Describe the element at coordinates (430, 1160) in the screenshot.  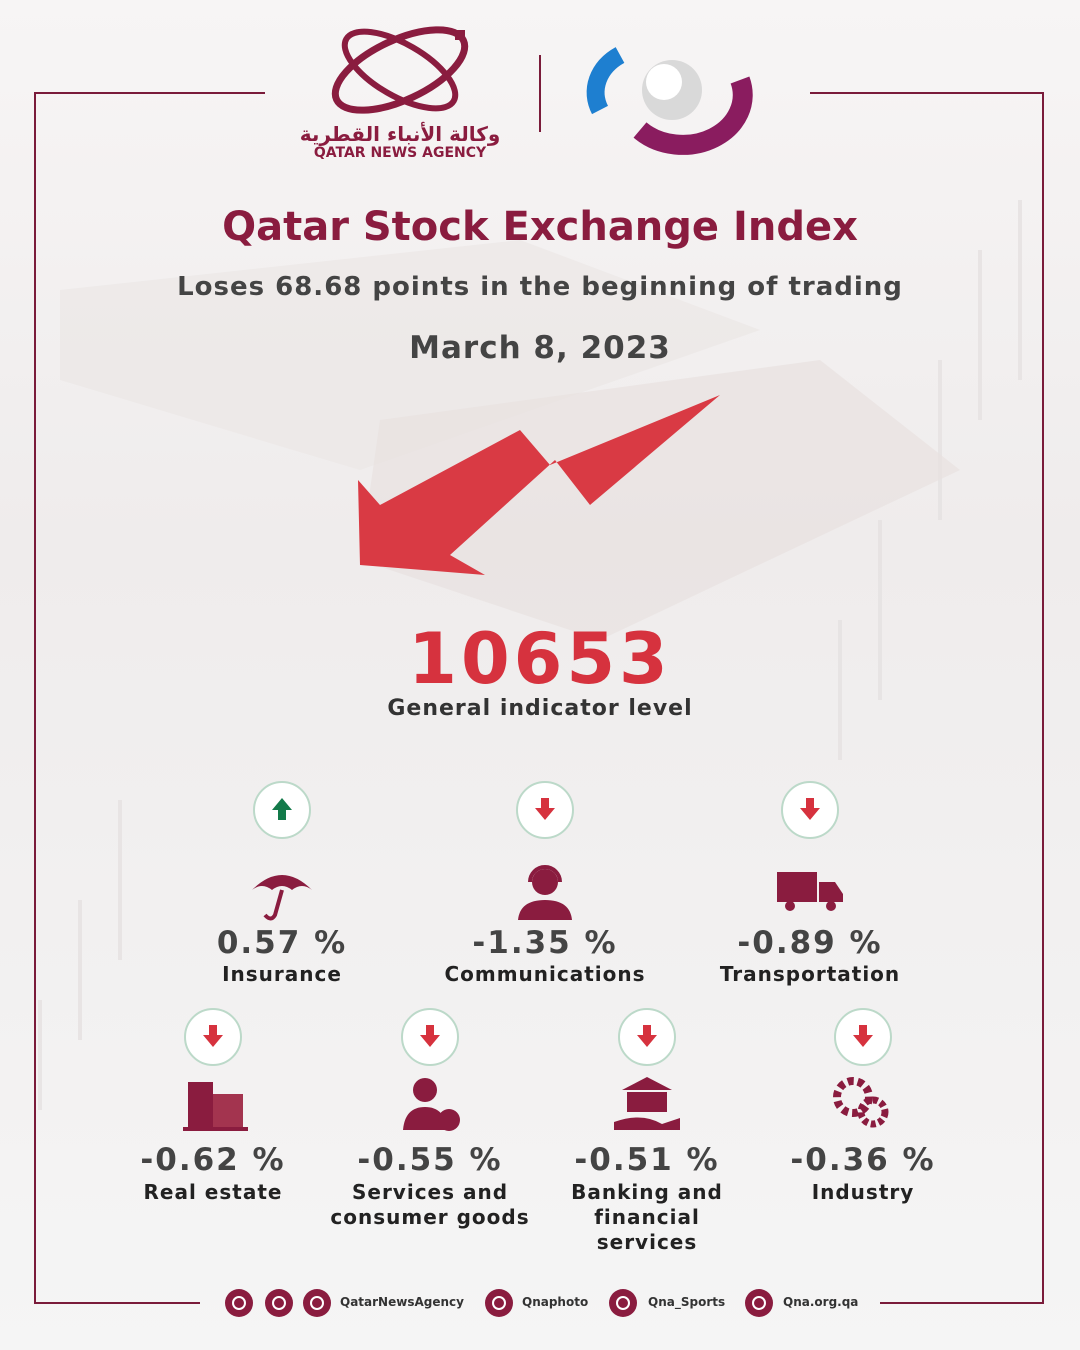
I see `sector-change: -0.55 %` at that location.